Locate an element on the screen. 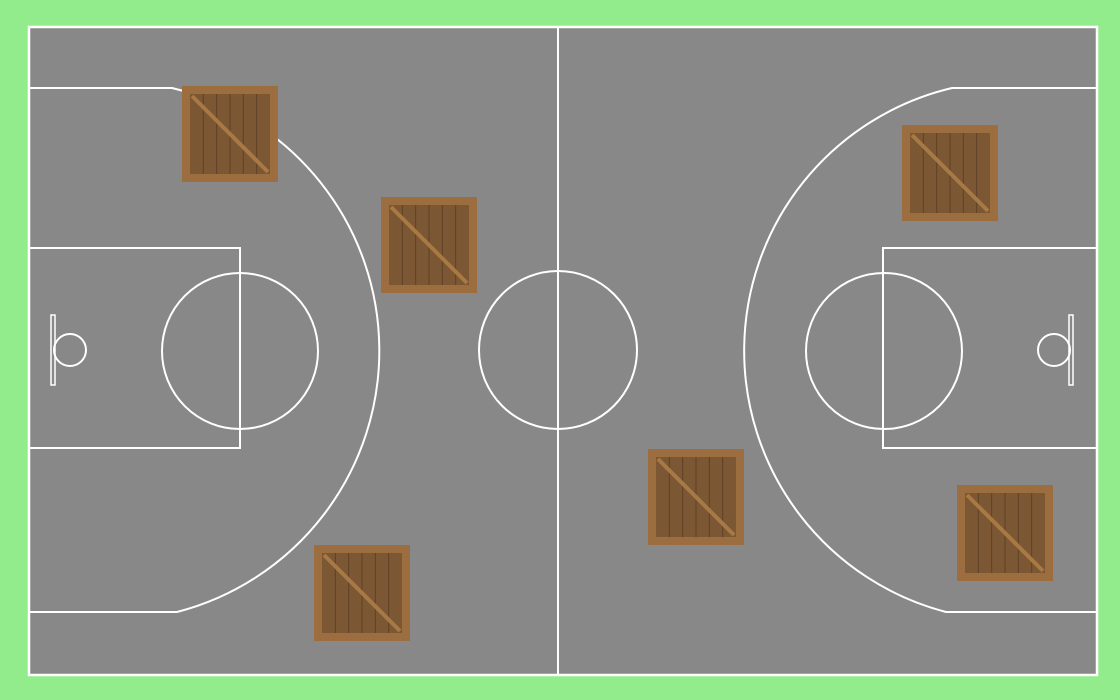 The width and height of the screenshot is (1120, 700). left-free-throw-circle is located at coordinates (240, 351).